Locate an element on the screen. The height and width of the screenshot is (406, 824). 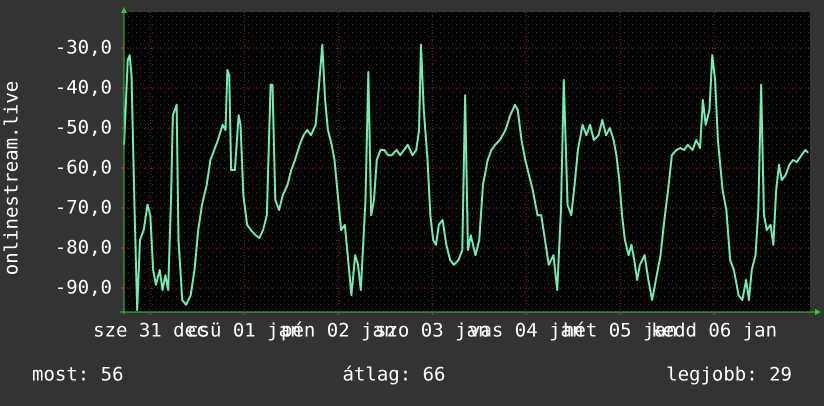
y-tick-label: -70,0 is located at coordinates (83, 208).